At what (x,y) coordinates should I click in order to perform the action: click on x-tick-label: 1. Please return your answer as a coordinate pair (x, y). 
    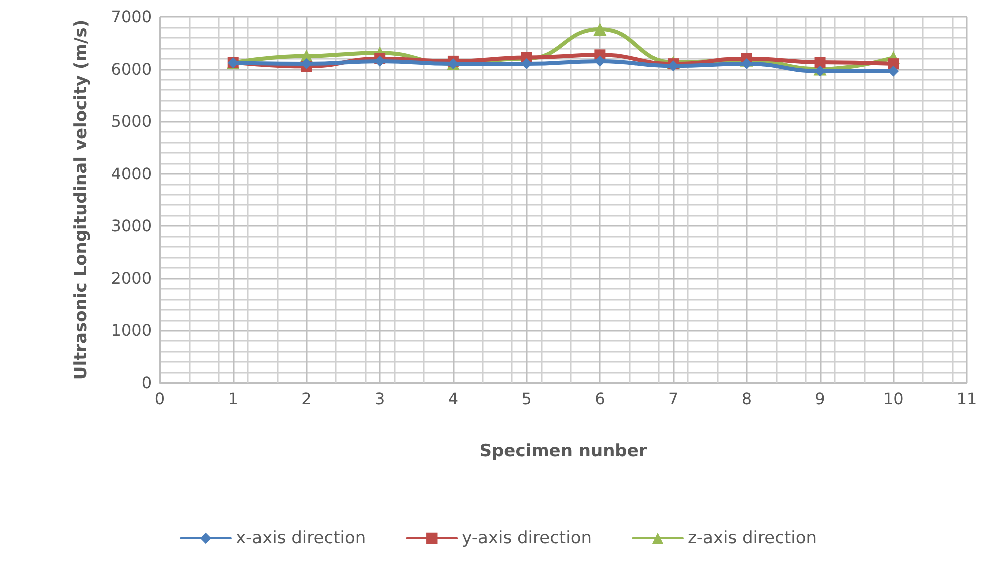
    Looking at the image, I should click on (233, 399).